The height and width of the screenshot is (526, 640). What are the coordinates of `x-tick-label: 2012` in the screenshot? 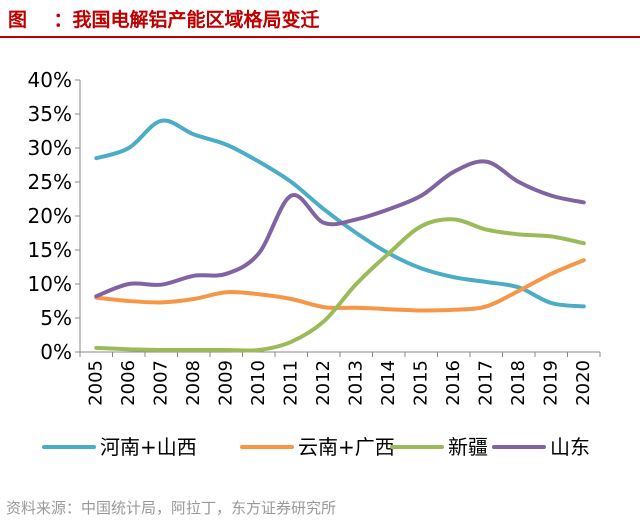 It's located at (323, 383).